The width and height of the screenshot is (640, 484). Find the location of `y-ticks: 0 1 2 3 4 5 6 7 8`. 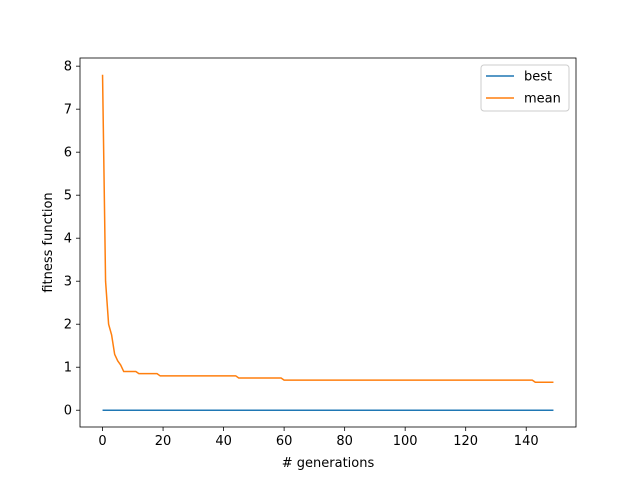

y-ticks: 0 1 2 3 4 5 6 7 8 is located at coordinates (72, 239).